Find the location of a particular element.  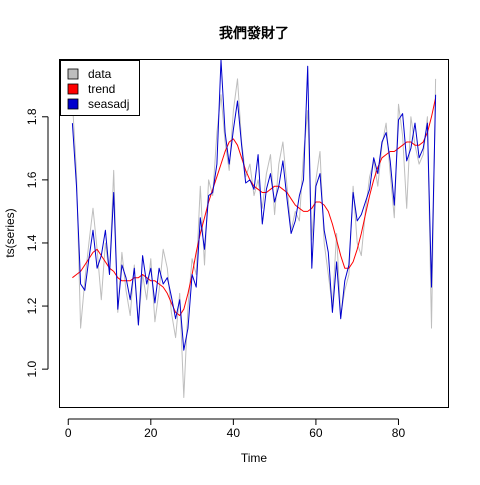

legend-swatch-seasadj is located at coordinates (73, 104).